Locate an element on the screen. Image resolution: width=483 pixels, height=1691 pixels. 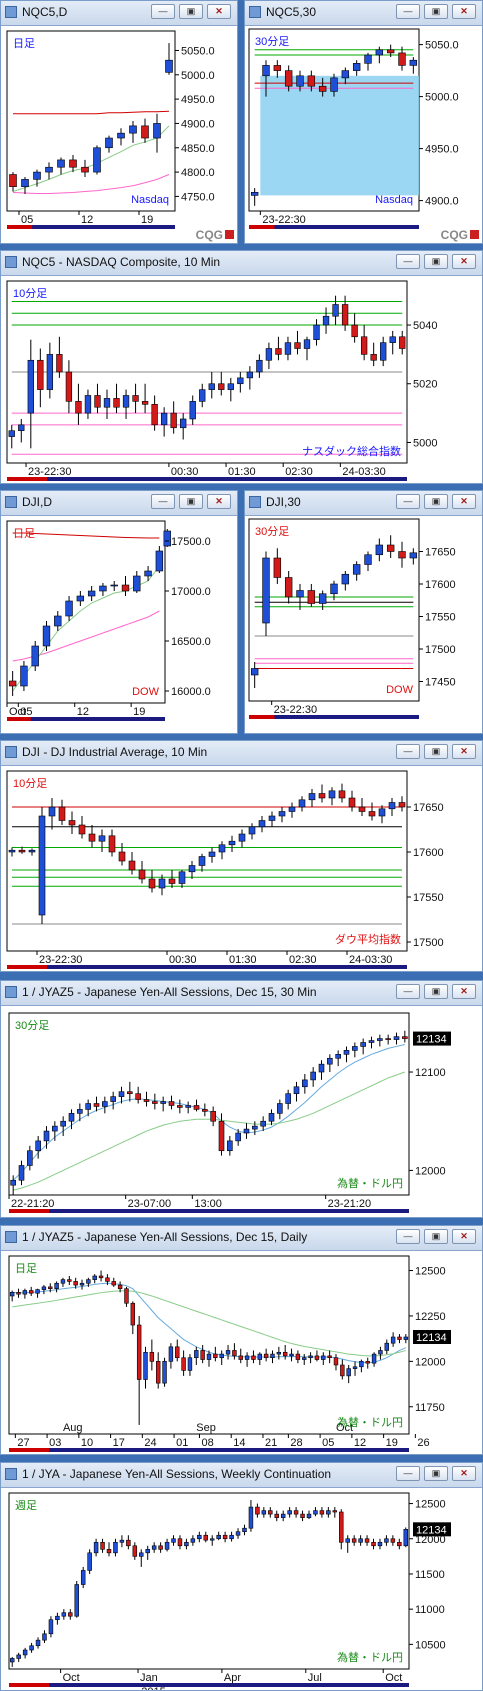
session-bar is located at coordinates (334, 227).